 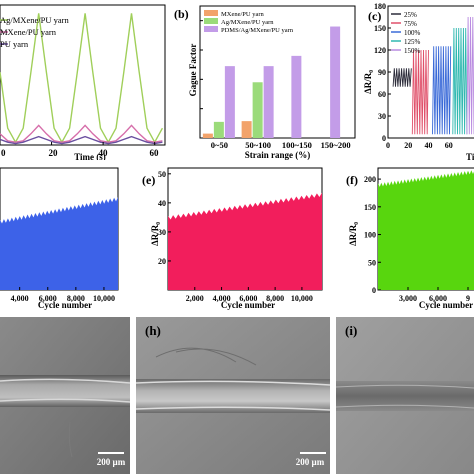 I want to click on panel-letter: (c), so click(x=374, y=16).